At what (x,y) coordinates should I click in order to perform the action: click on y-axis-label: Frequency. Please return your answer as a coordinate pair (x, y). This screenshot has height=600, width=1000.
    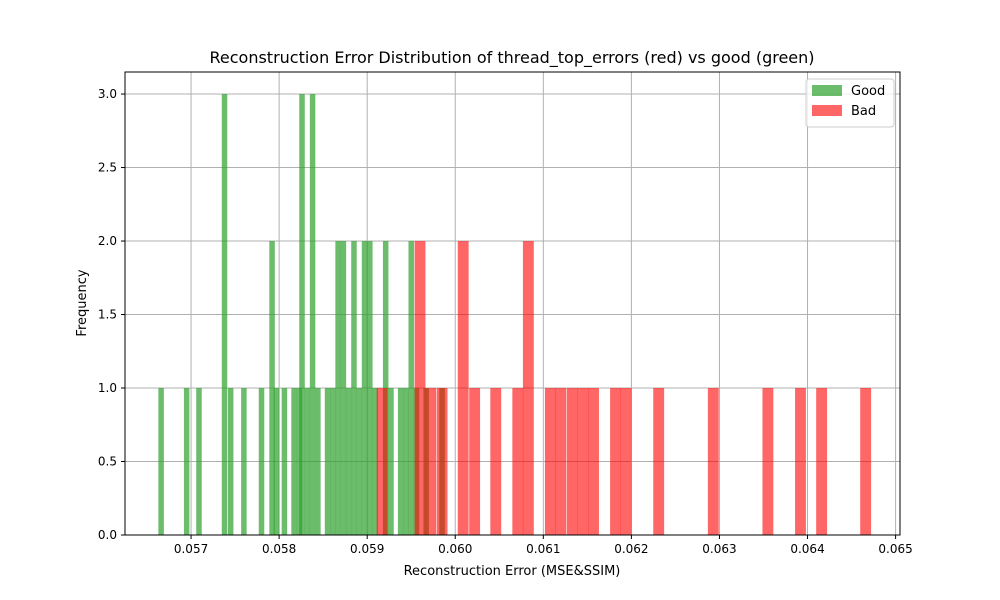
    Looking at the image, I should click on (82, 302).